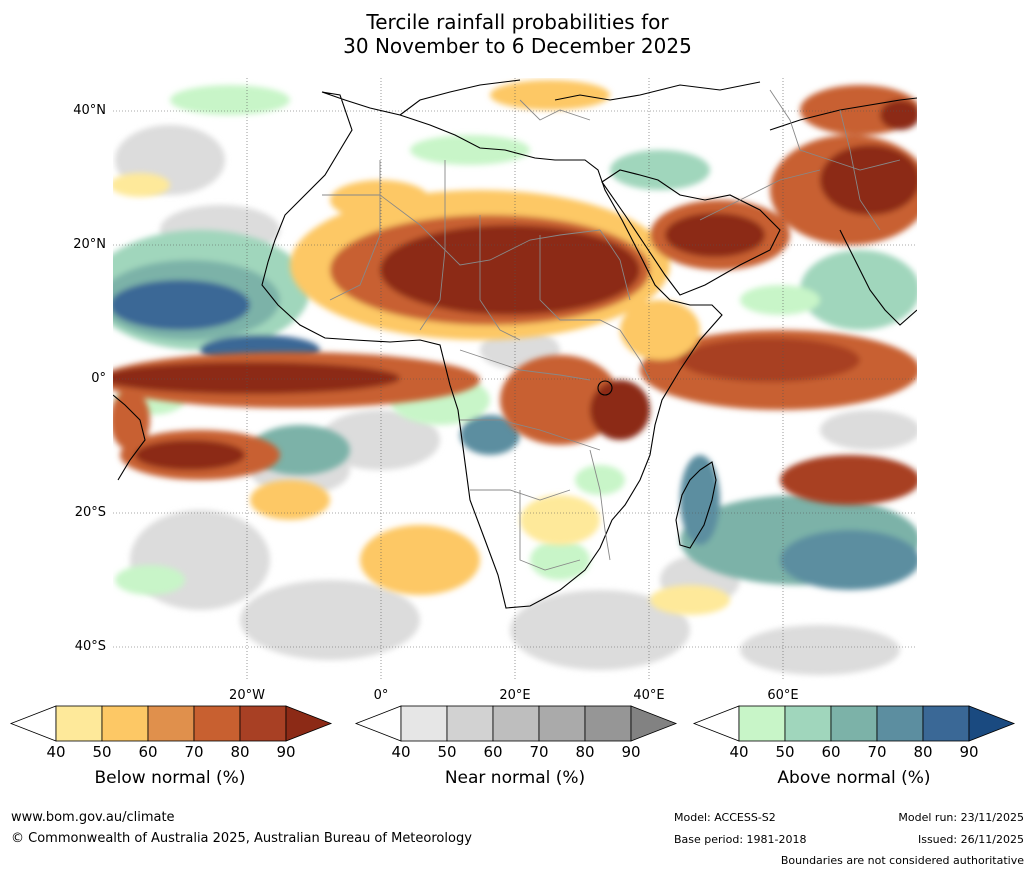  What do you see at coordinates (517, 46) in the screenshot?
I see `map-title-line2: 30 November to 6 December 2025` at bounding box center [517, 46].